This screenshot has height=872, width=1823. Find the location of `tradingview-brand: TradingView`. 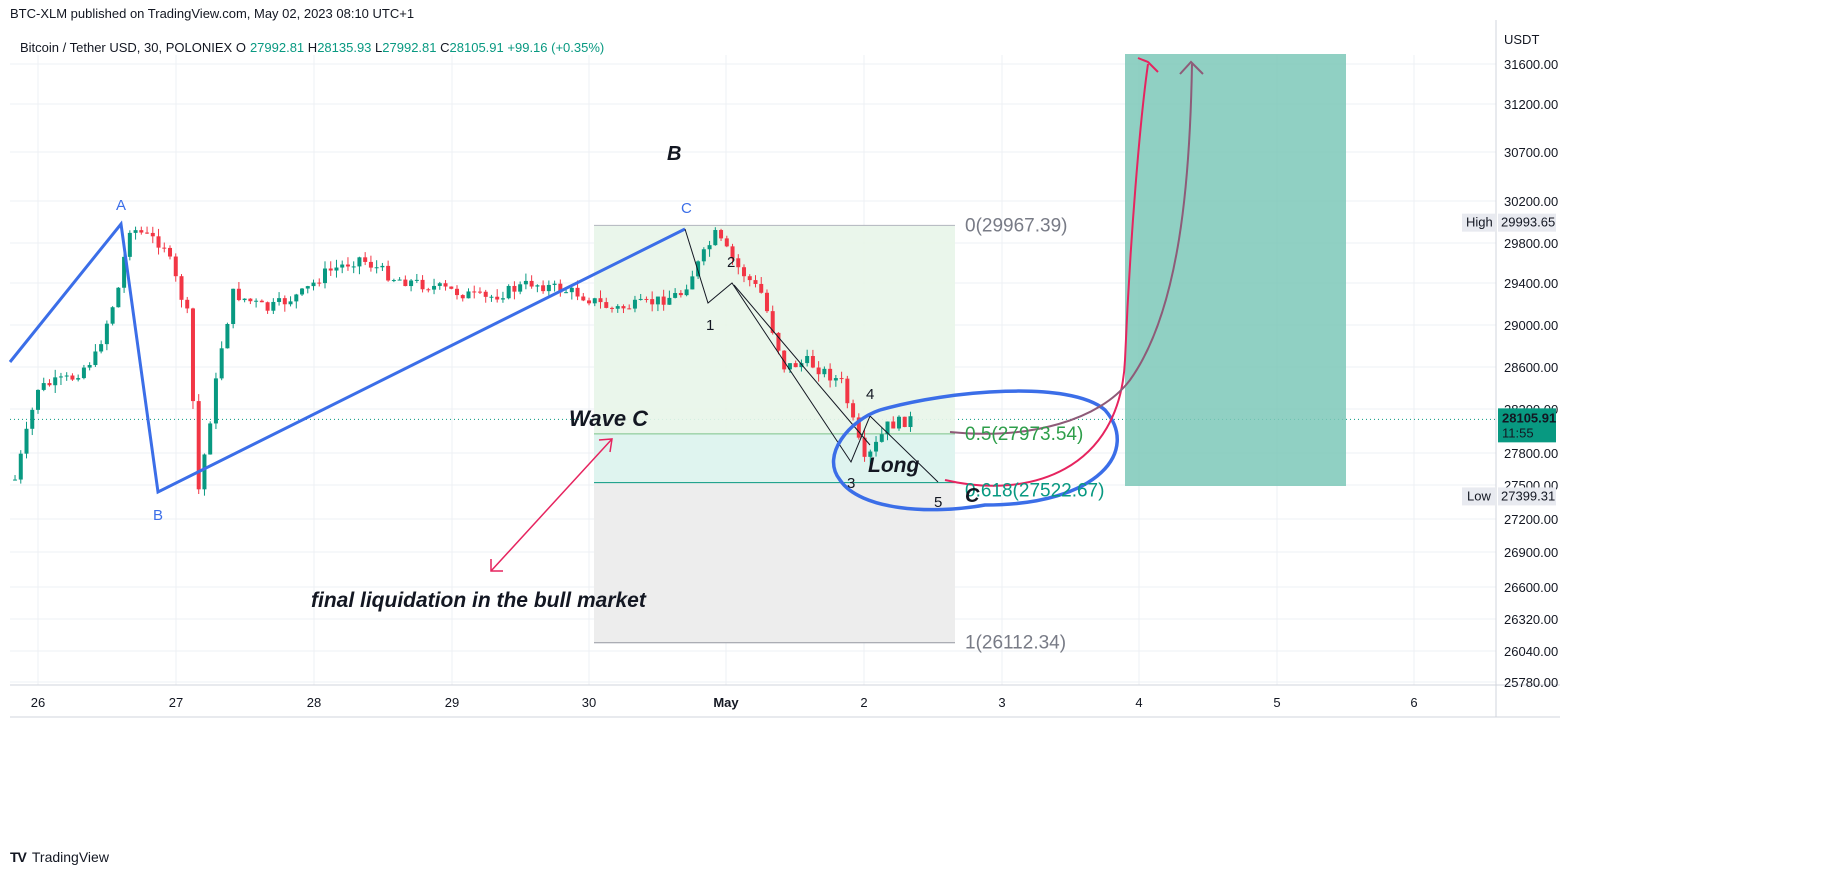

tradingview-brand: TradingView is located at coordinates (70, 857).